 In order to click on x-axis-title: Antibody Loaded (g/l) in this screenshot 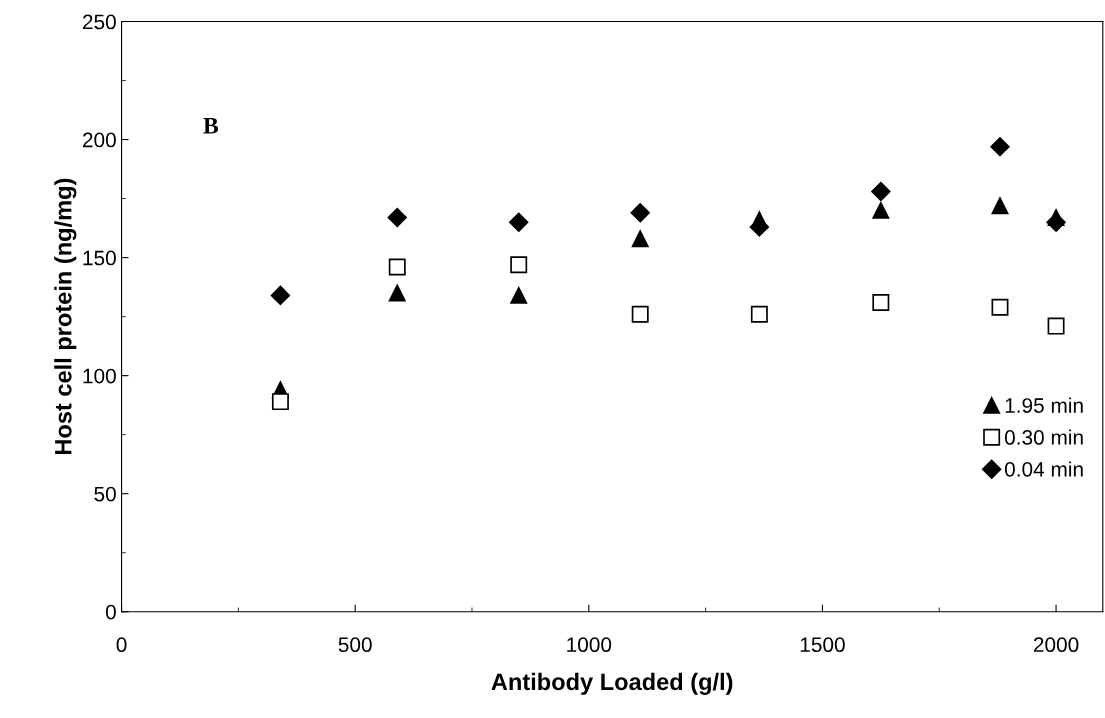, I will do `click(612, 683)`.